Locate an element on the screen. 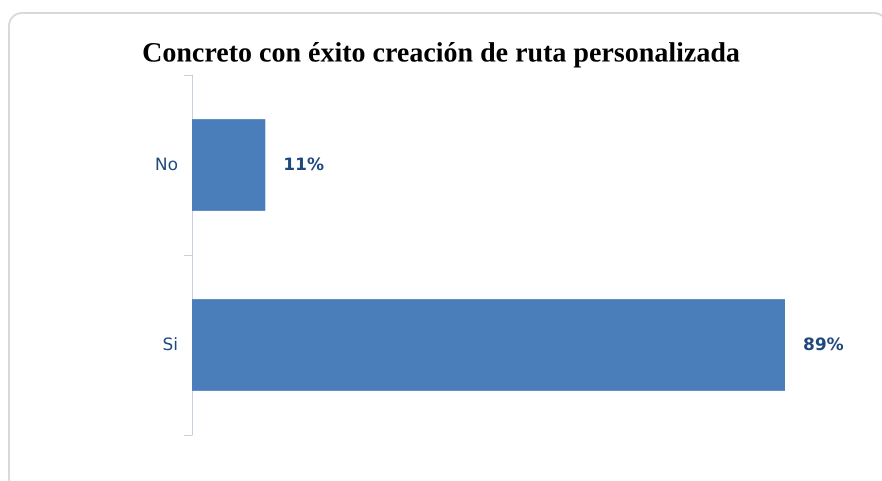 The height and width of the screenshot is (481, 882). y-tick-label: Si is located at coordinates (170, 345).